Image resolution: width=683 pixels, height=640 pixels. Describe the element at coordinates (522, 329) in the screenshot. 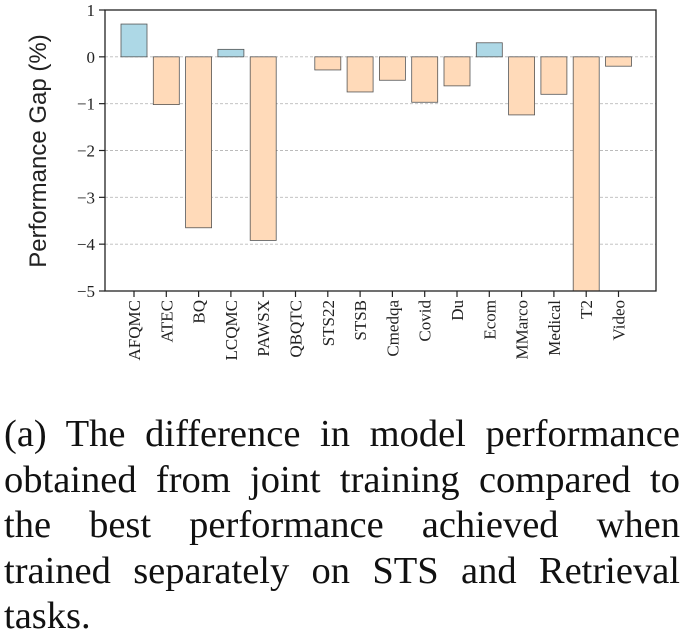

I see `x-tick-label-mmarco: MMarco` at that location.